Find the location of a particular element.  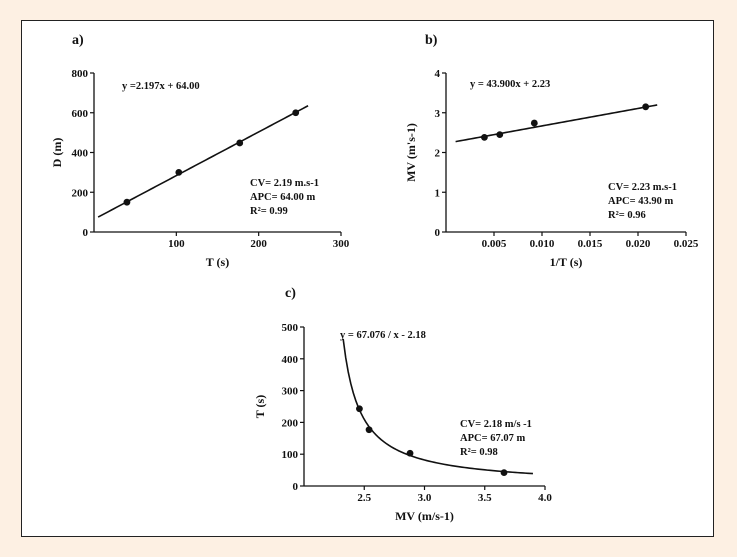

y-axis-title: T (s) is located at coordinates (260, 406).